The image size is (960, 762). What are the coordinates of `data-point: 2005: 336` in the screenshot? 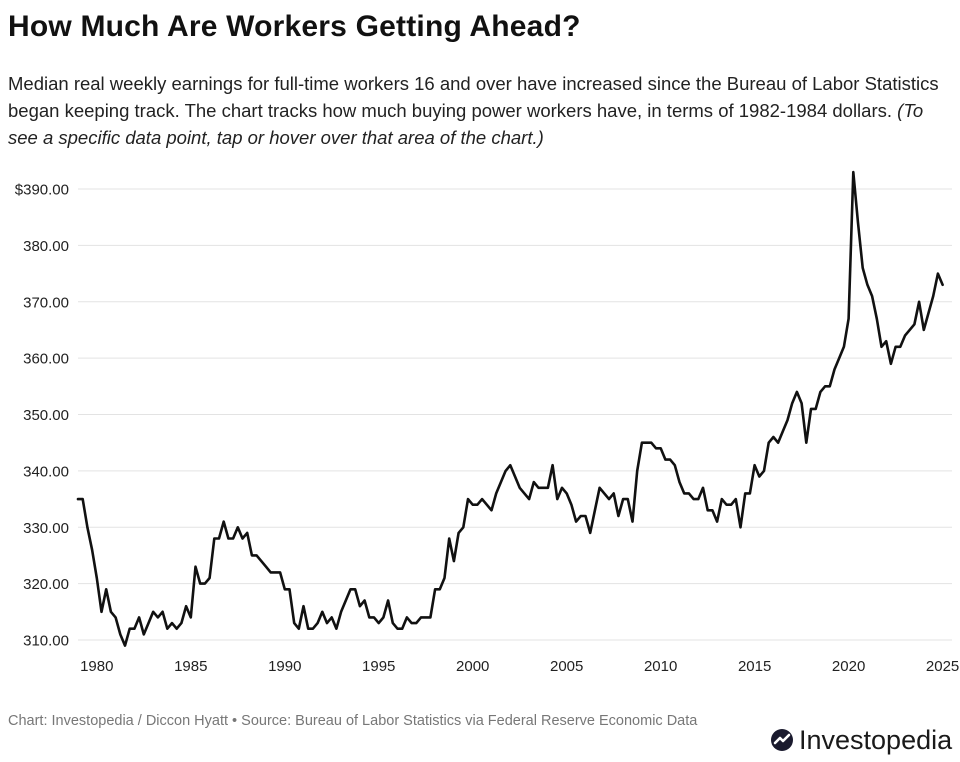 It's located at (567, 493).